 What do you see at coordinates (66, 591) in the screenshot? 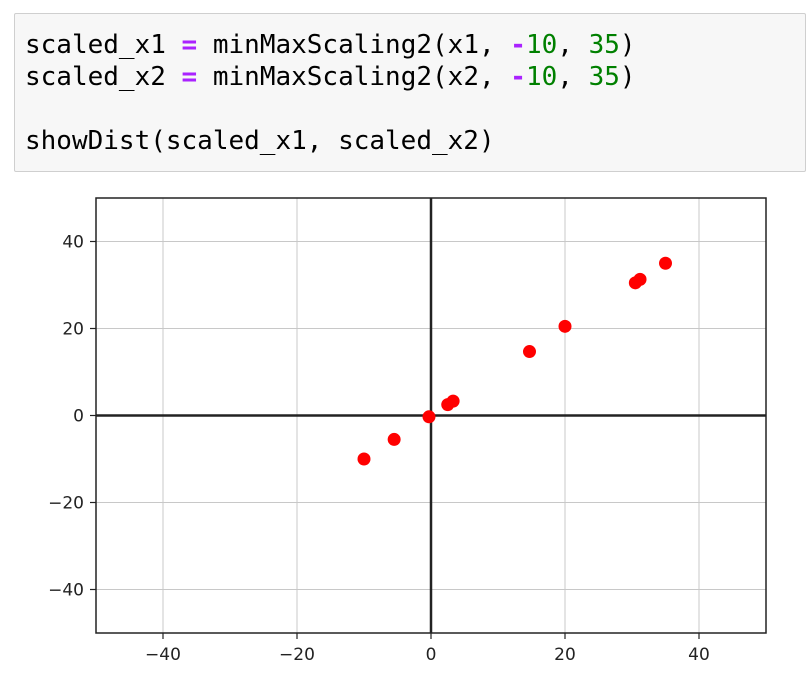
I see `y-tick-label: −40` at bounding box center [66, 591].